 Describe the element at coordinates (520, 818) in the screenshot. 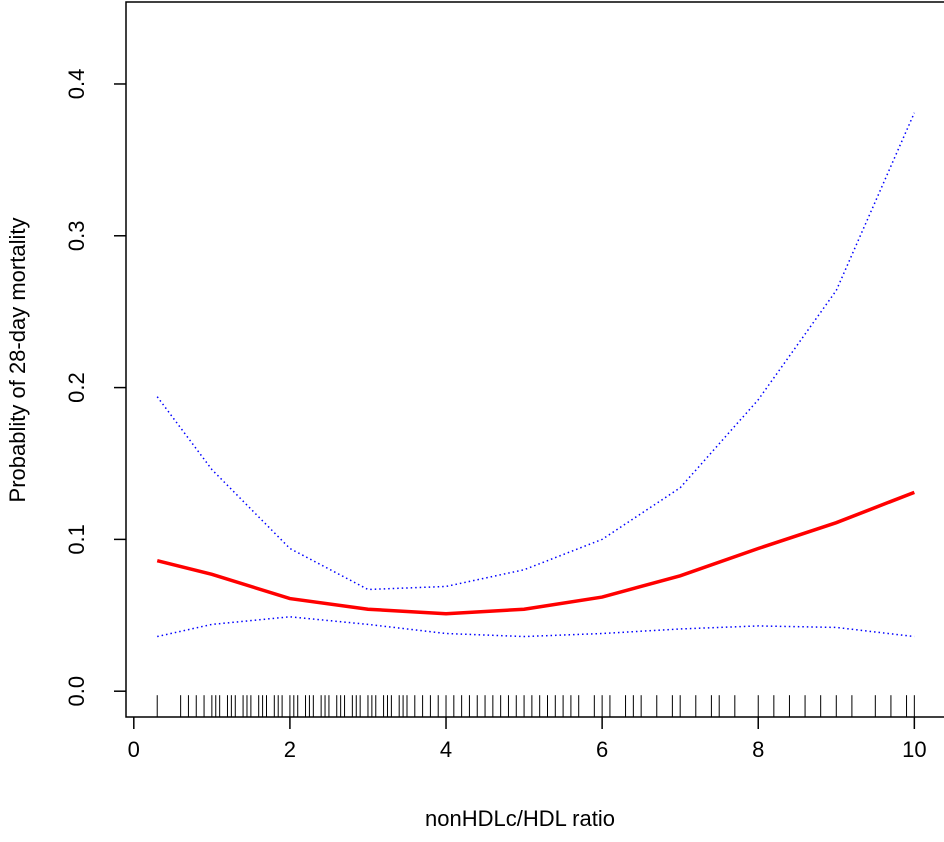

I see `x-axis-label: nonHDLc/HDL ratio` at that location.